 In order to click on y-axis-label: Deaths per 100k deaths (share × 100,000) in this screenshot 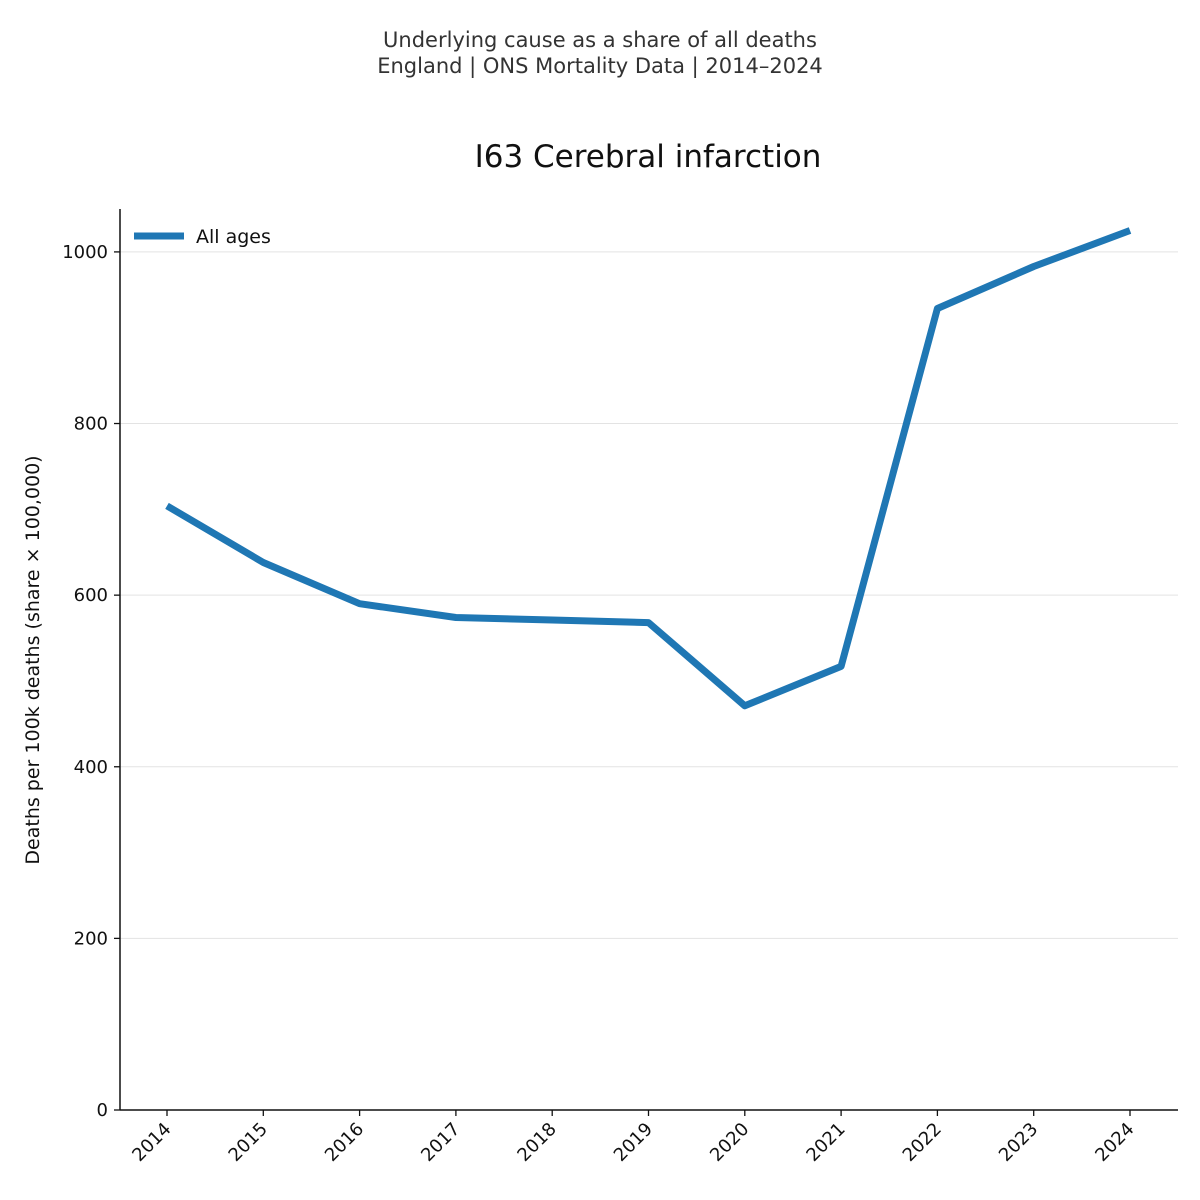, I will do `click(33, 659)`.